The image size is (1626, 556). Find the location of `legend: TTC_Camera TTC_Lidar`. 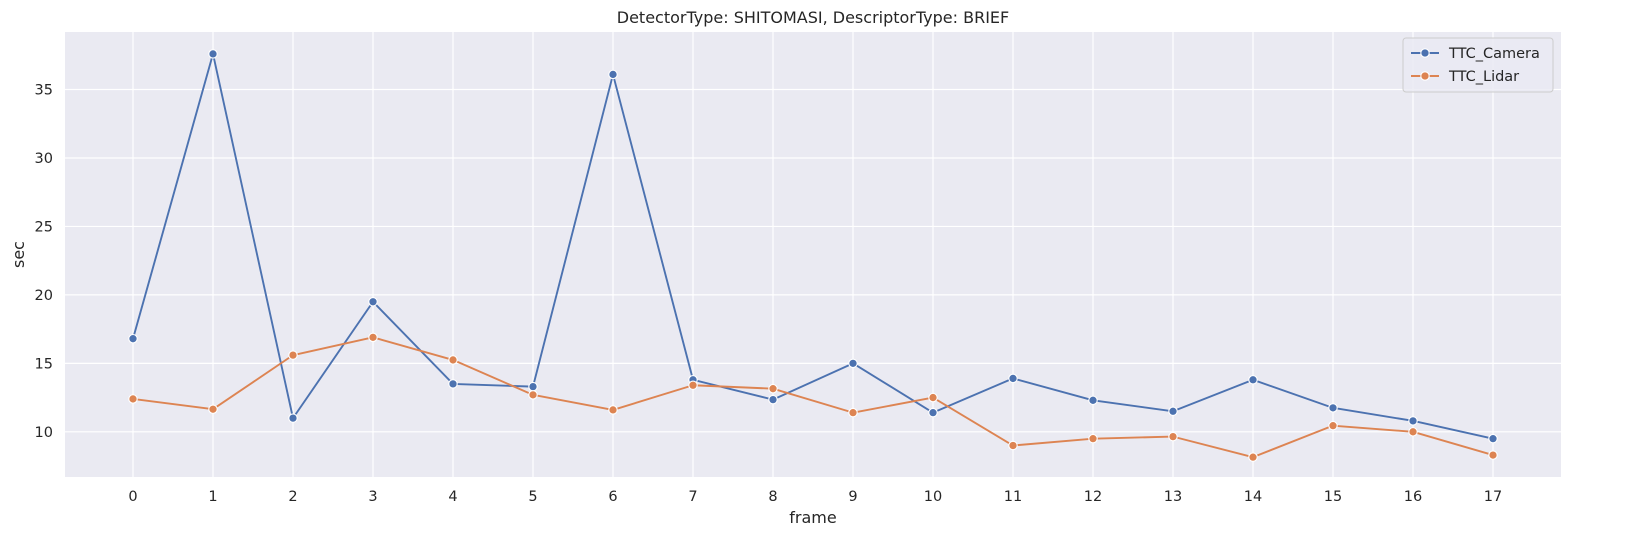

legend: TTC_Camera TTC_Lidar is located at coordinates (1478, 65).